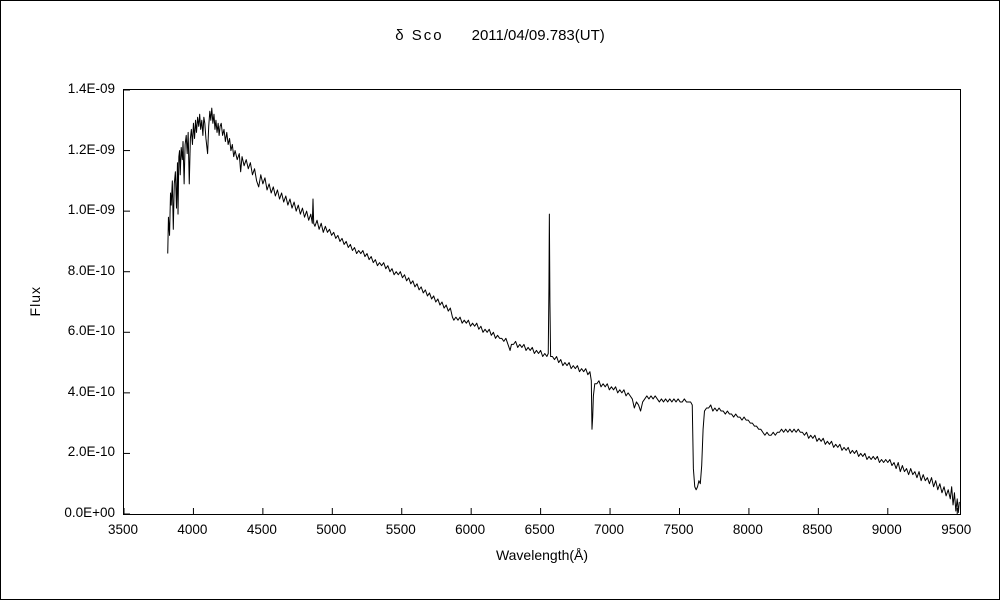  What do you see at coordinates (538, 35) in the screenshot?
I see `title-date: 2011/04/09.783(UT)` at bounding box center [538, 35].